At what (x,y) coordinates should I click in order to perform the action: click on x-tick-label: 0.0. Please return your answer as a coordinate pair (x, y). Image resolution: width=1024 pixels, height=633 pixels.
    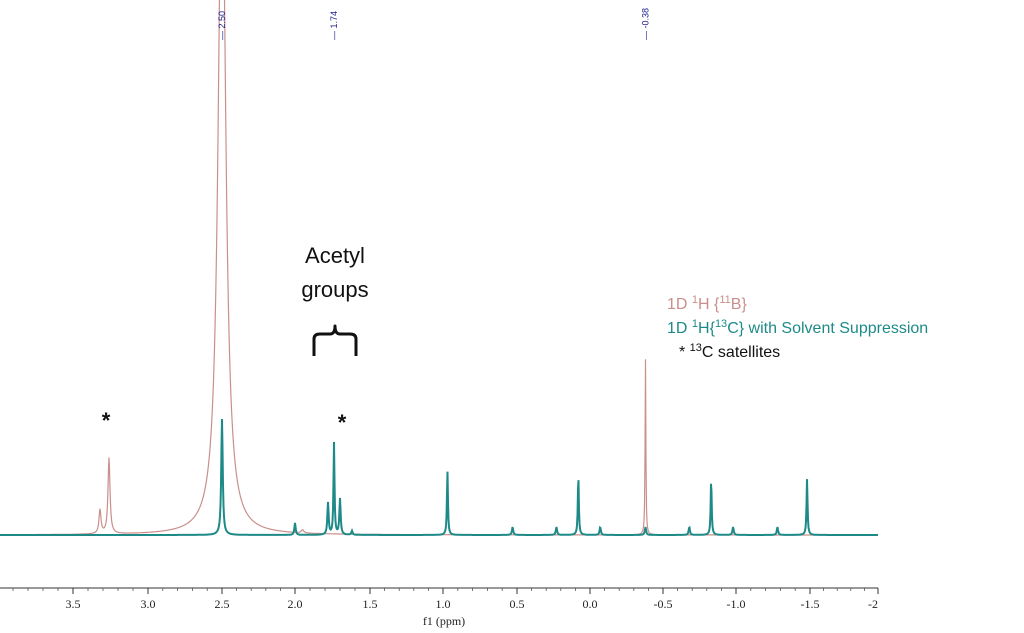
    Looking at the image, I should click on (590, 604).